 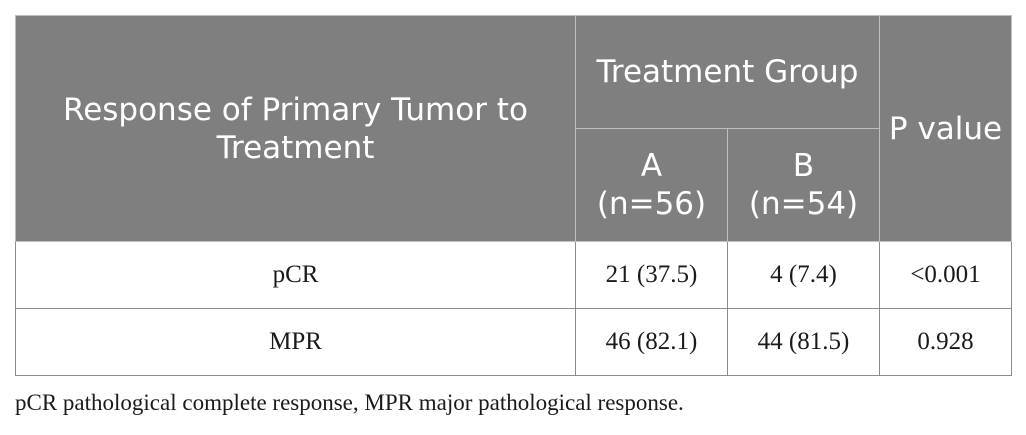 What do you see at coordinates (946, 342) in the screenshot?
I see `p-value-cell: 0.928` at bounding box center [946, 342].